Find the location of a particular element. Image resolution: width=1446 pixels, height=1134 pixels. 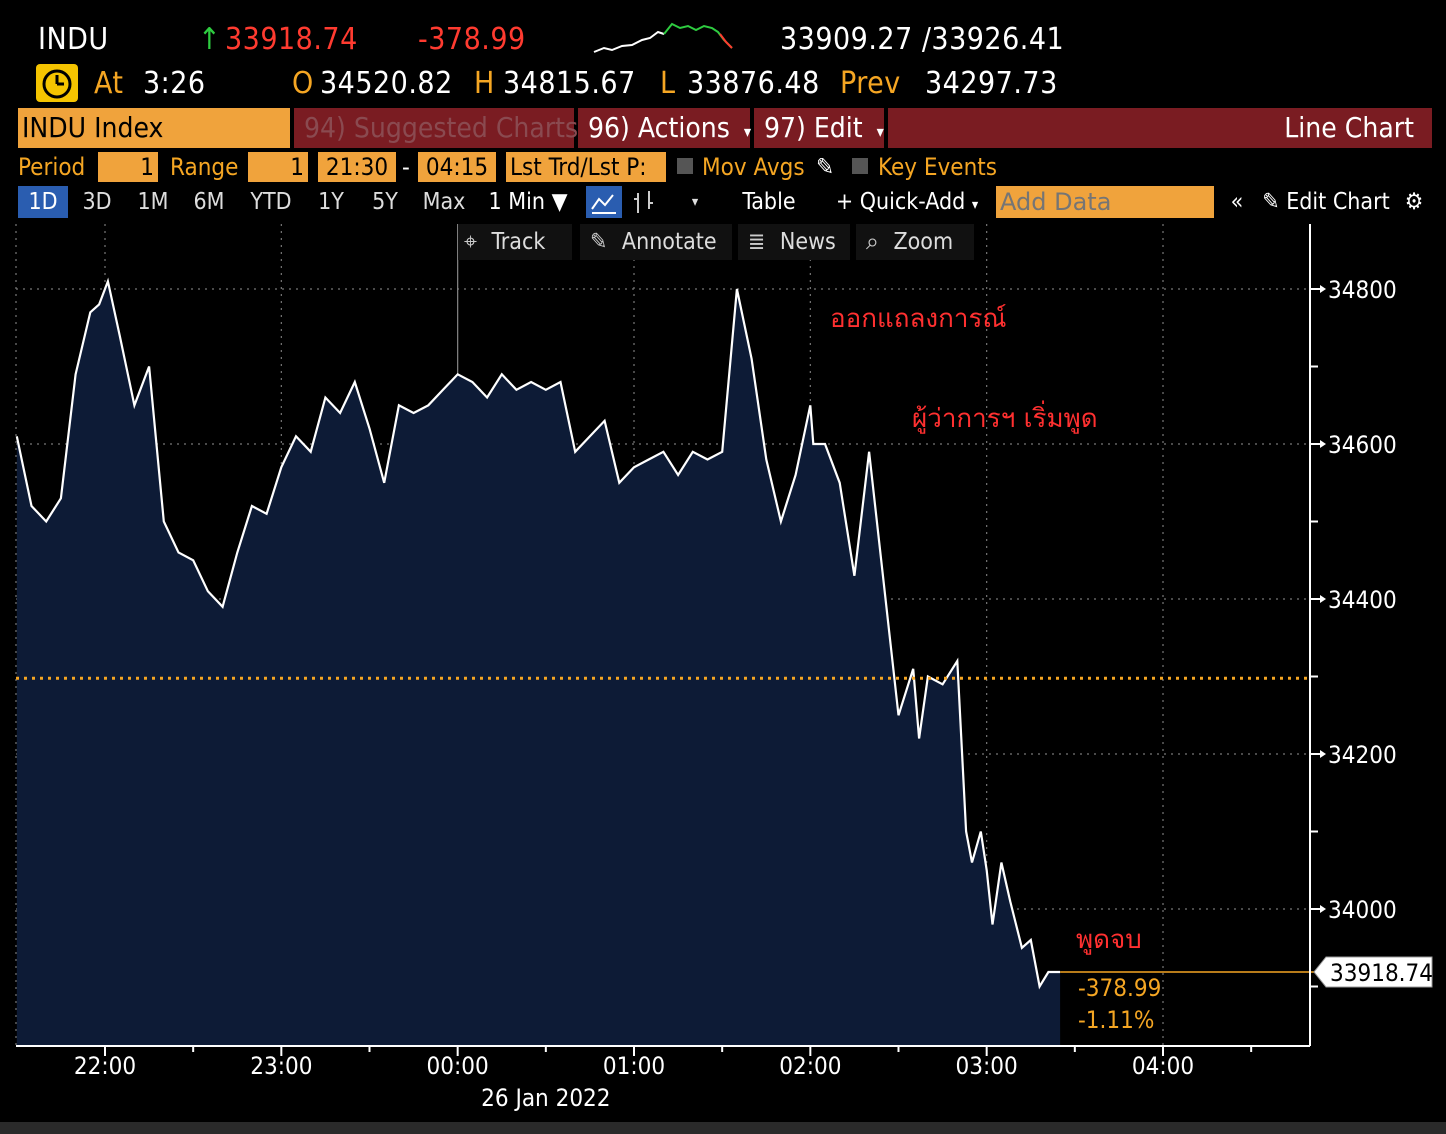

ticker: INDU is located at coordinates (73, 39).